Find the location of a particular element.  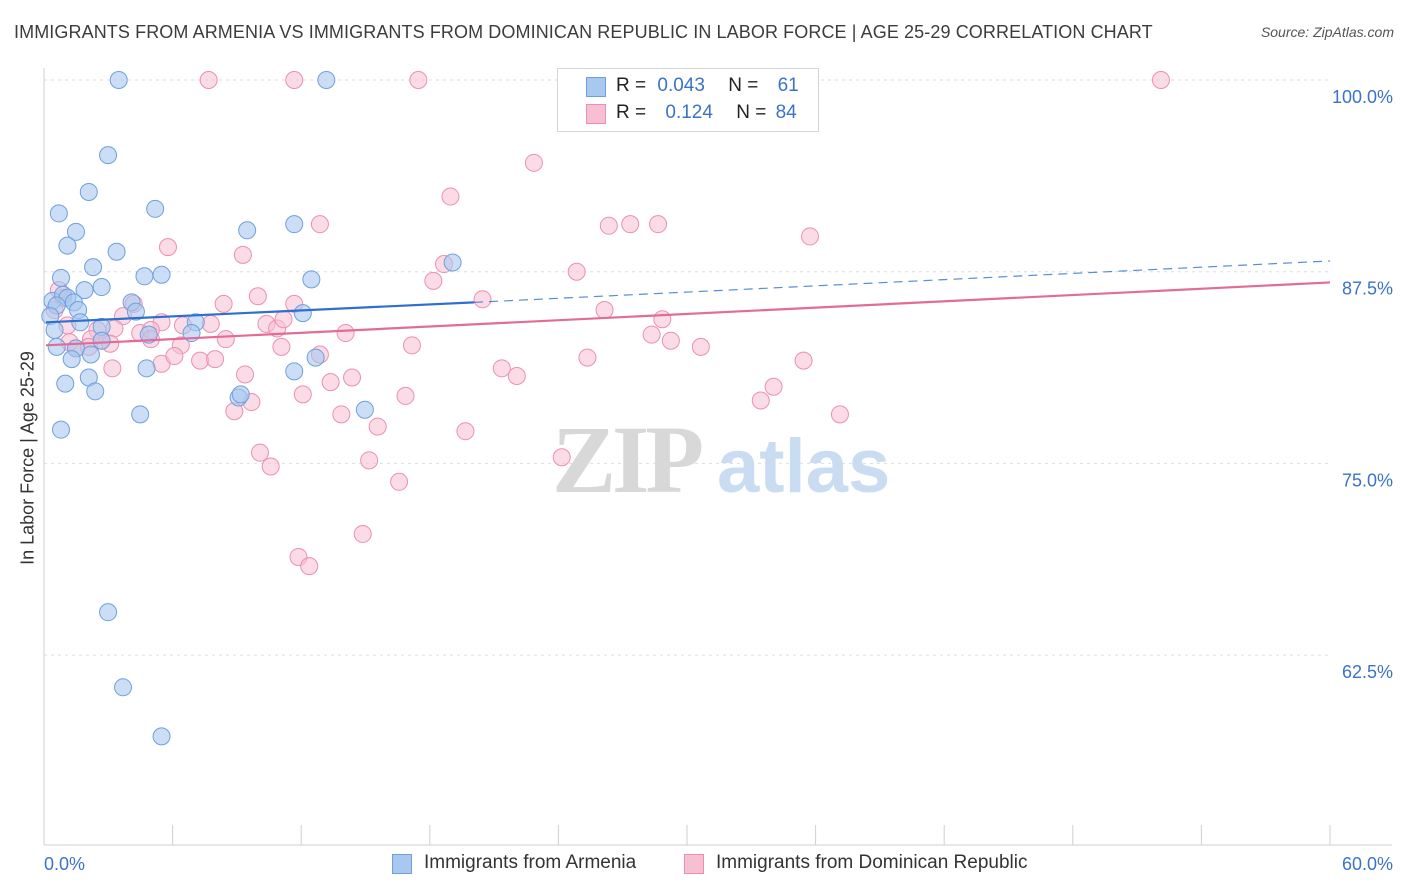

y-tick-label: 87.5% is located at coordinates (1367, 289).